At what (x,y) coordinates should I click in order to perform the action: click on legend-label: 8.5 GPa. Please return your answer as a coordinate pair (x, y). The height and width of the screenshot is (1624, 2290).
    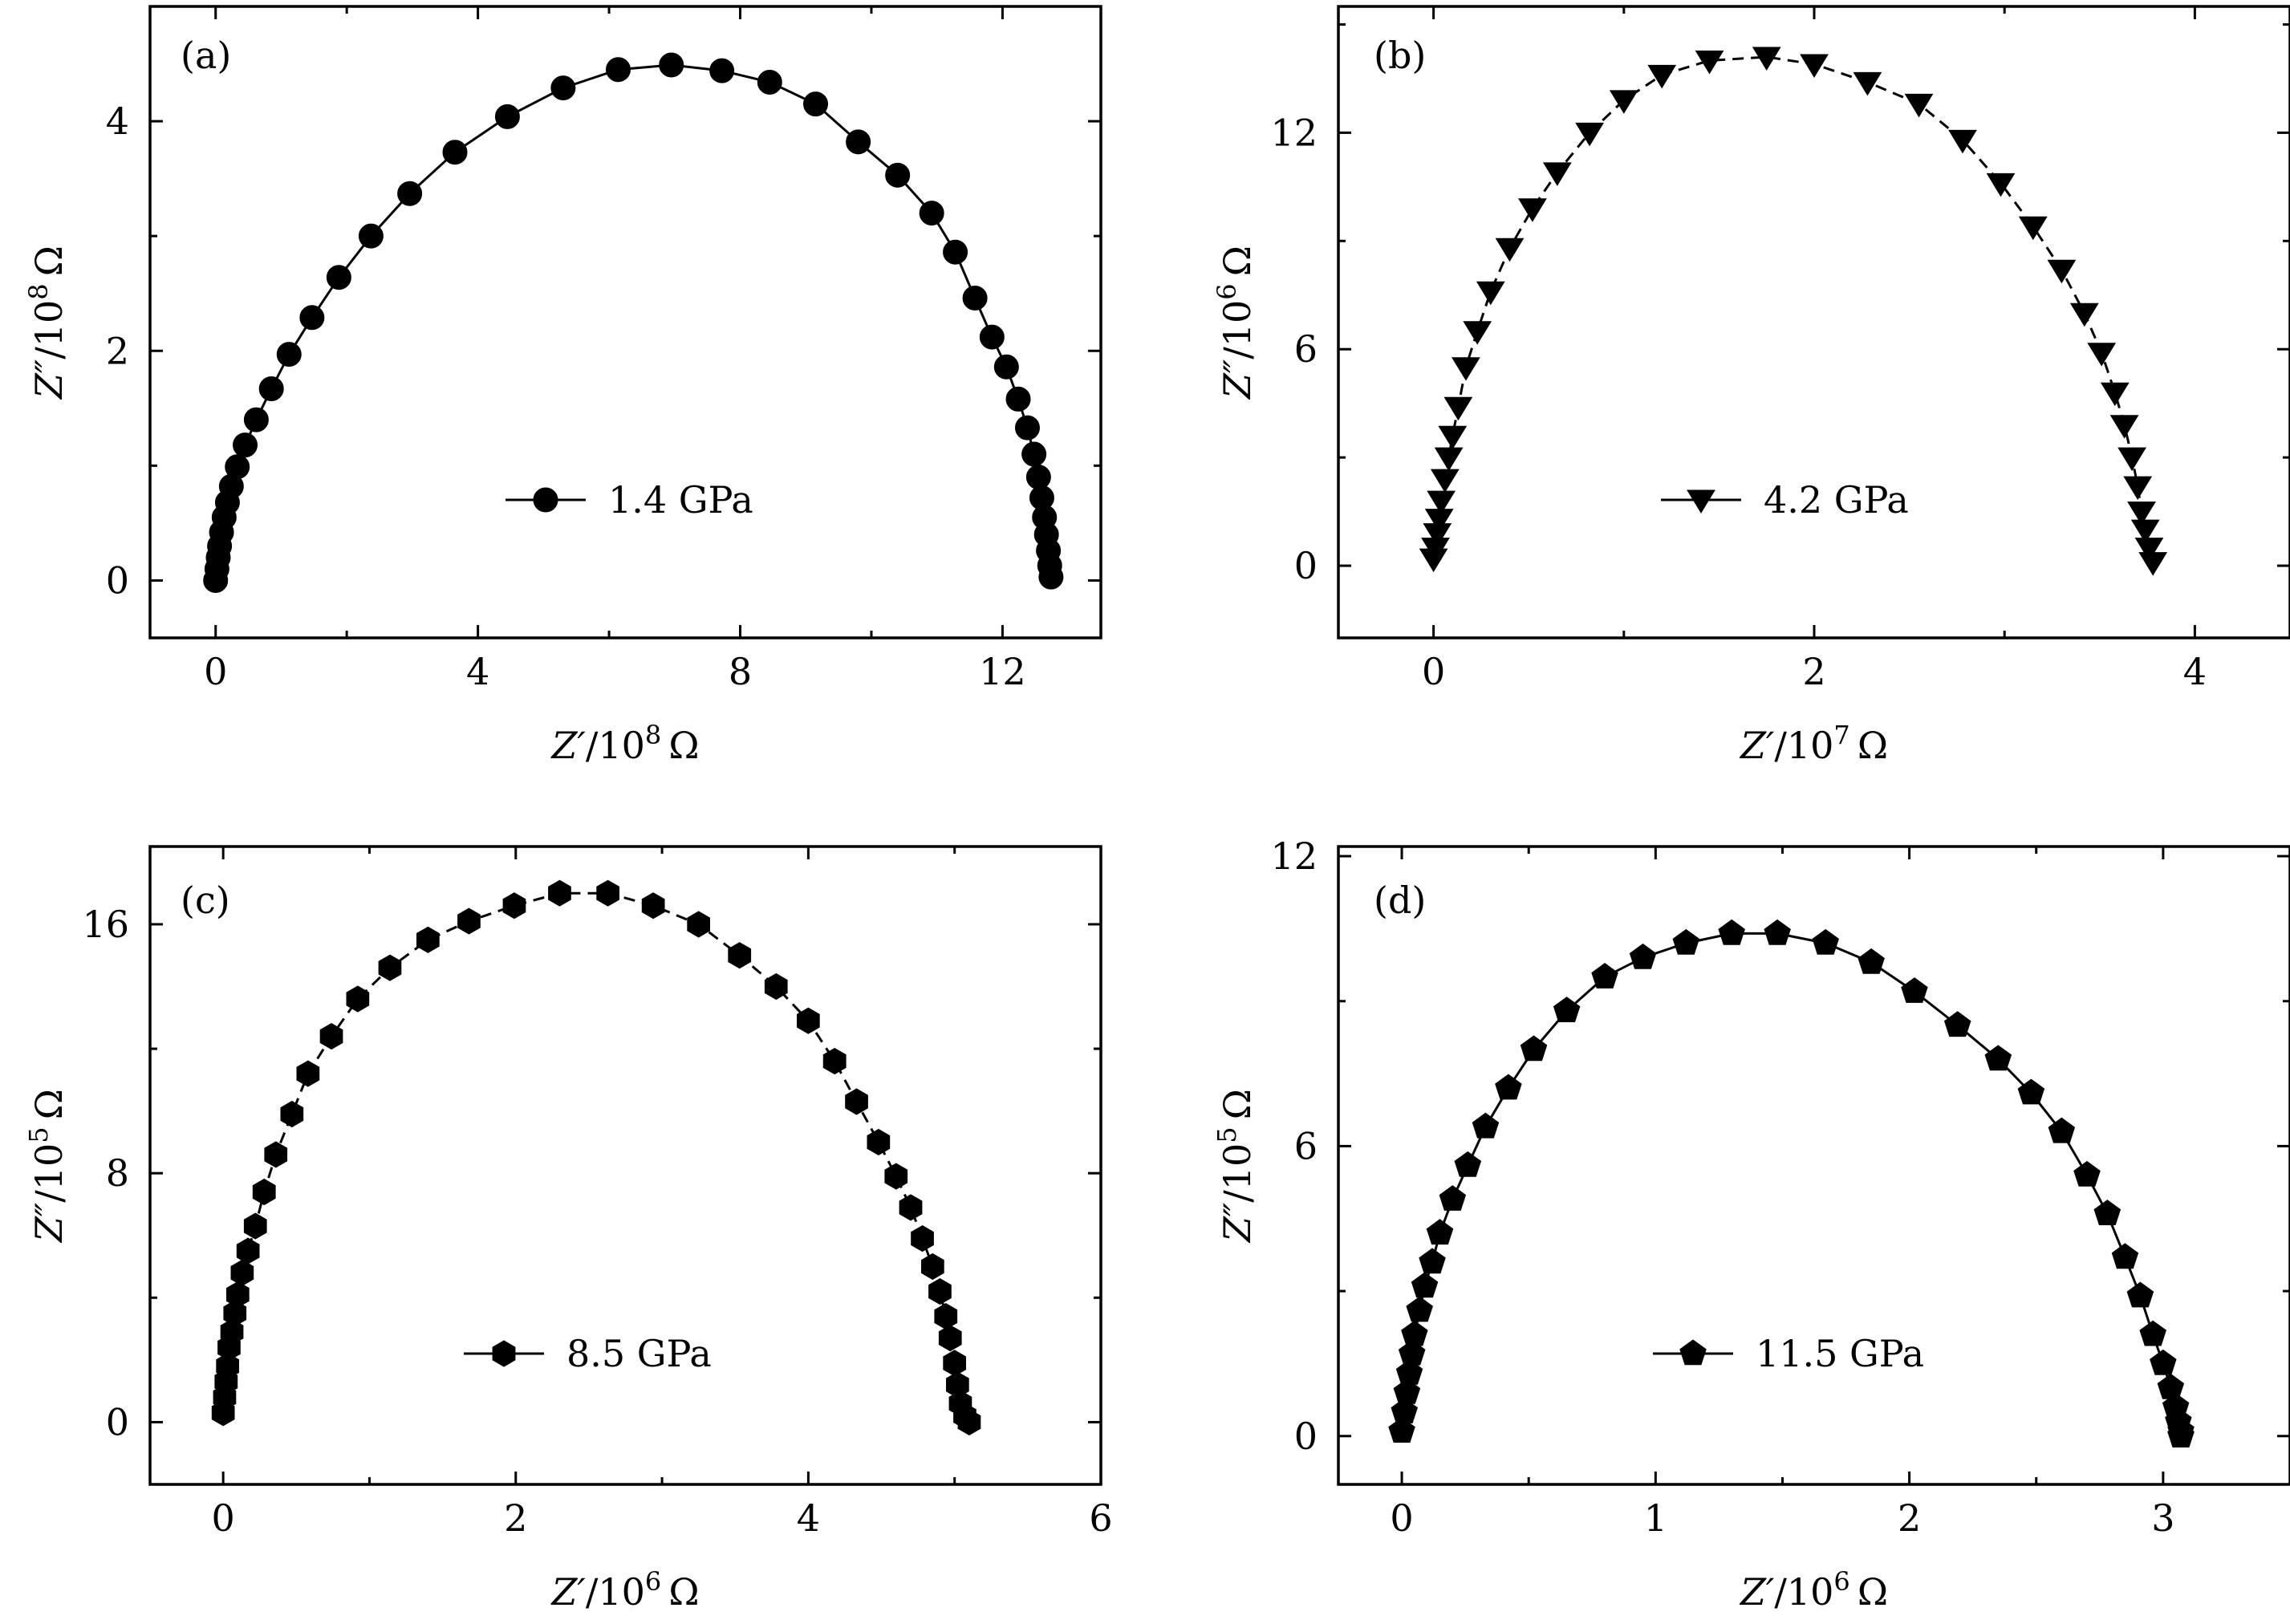
    Looking at the image, I should click on (639, 1353).